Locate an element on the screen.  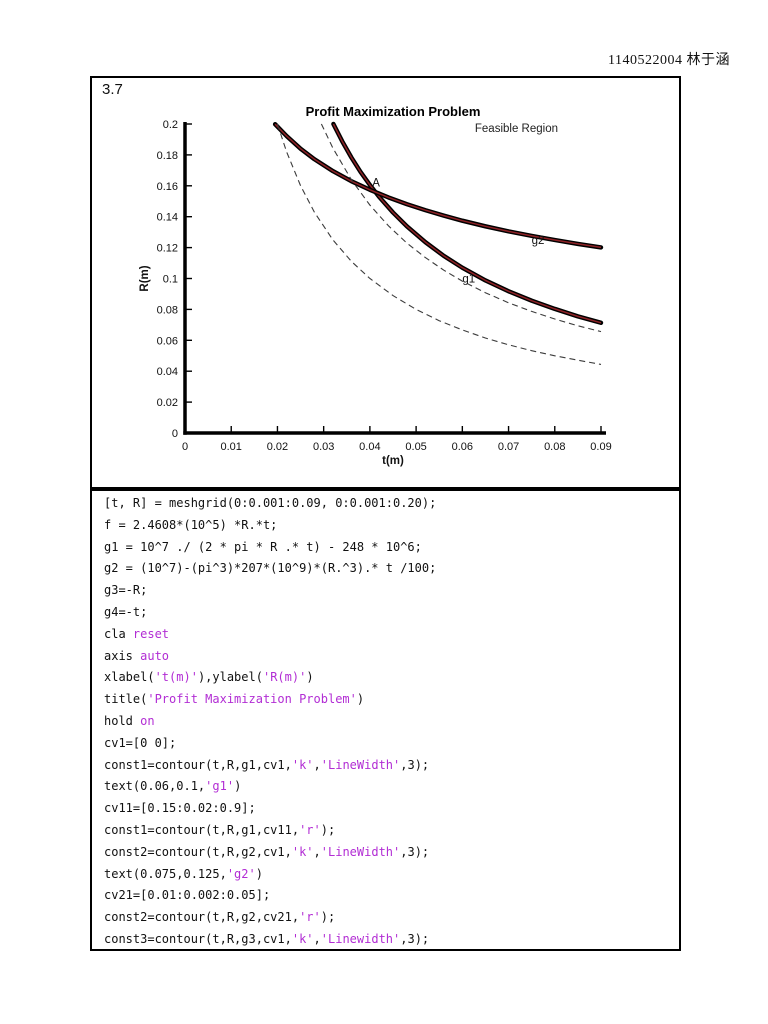
x-tick-label: 0.09 is located at coordinates (600, 447).